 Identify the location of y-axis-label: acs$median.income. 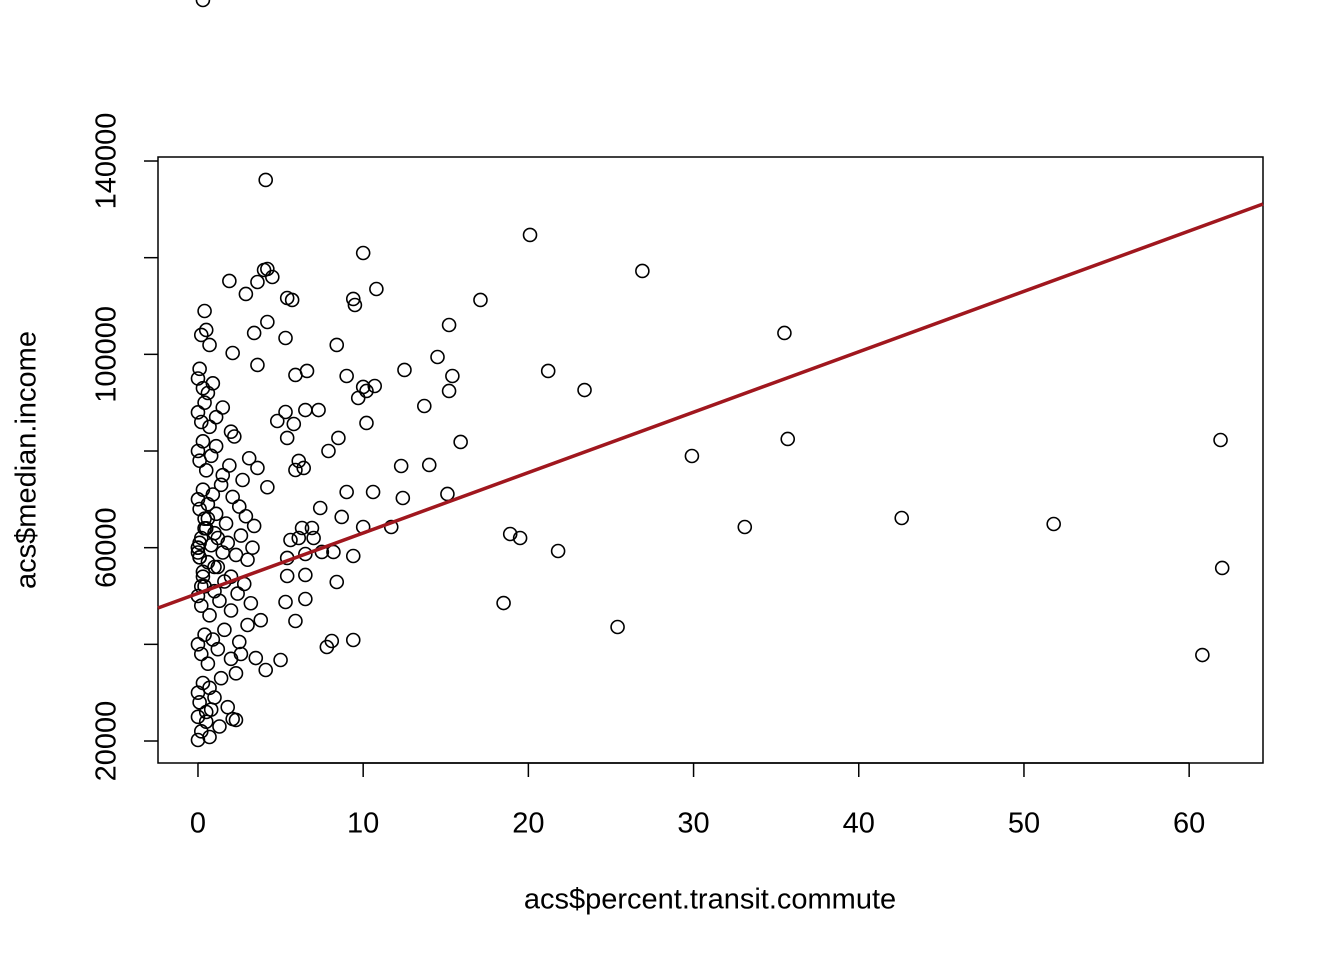
(27, 460).